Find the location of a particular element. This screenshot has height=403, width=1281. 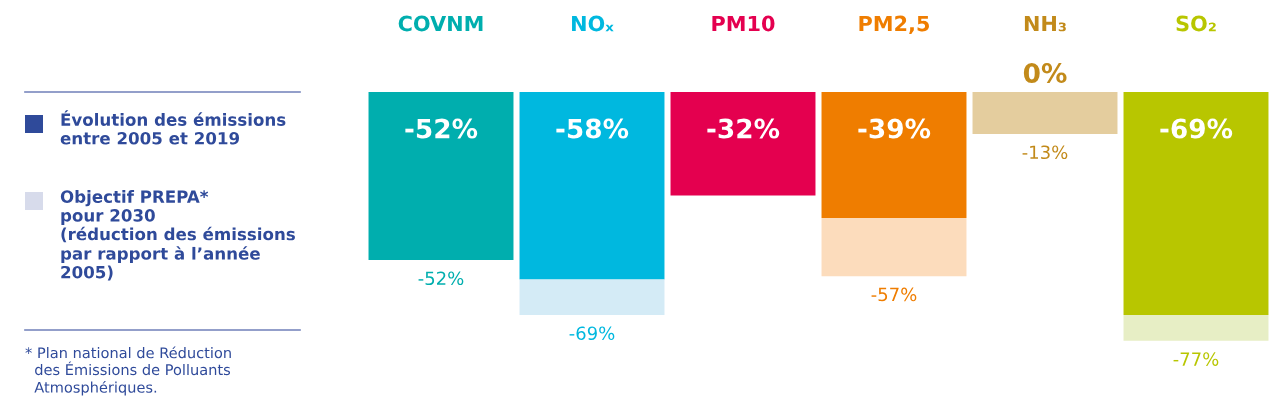

data-label: -32% is located at coordinates (743, 128).